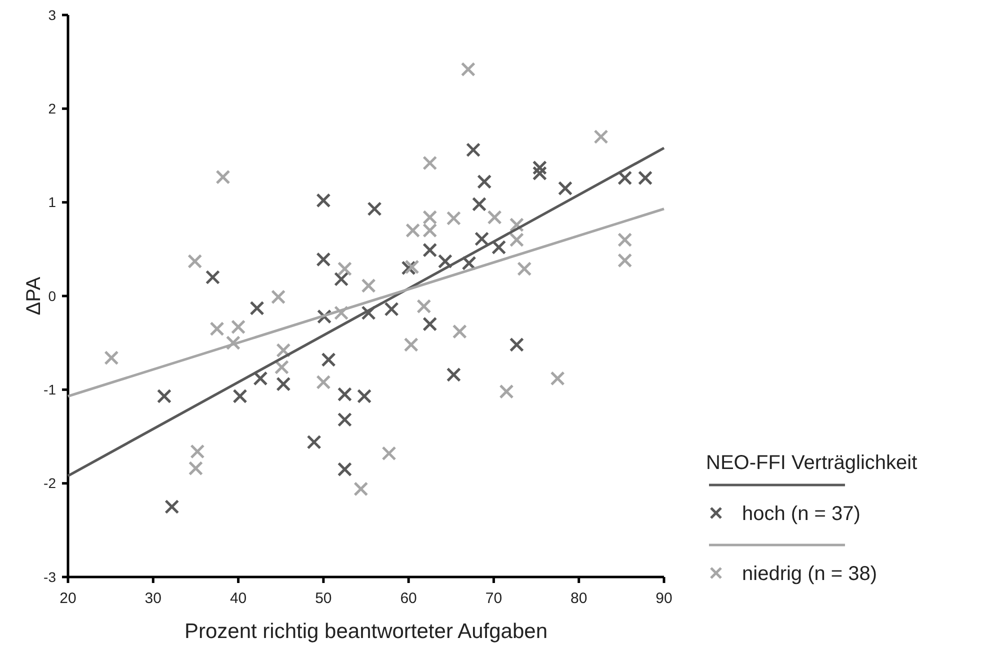 The width and height of the screenshot is (984, 651). I want to click on x-tick-label: 90, so click(664, 598).